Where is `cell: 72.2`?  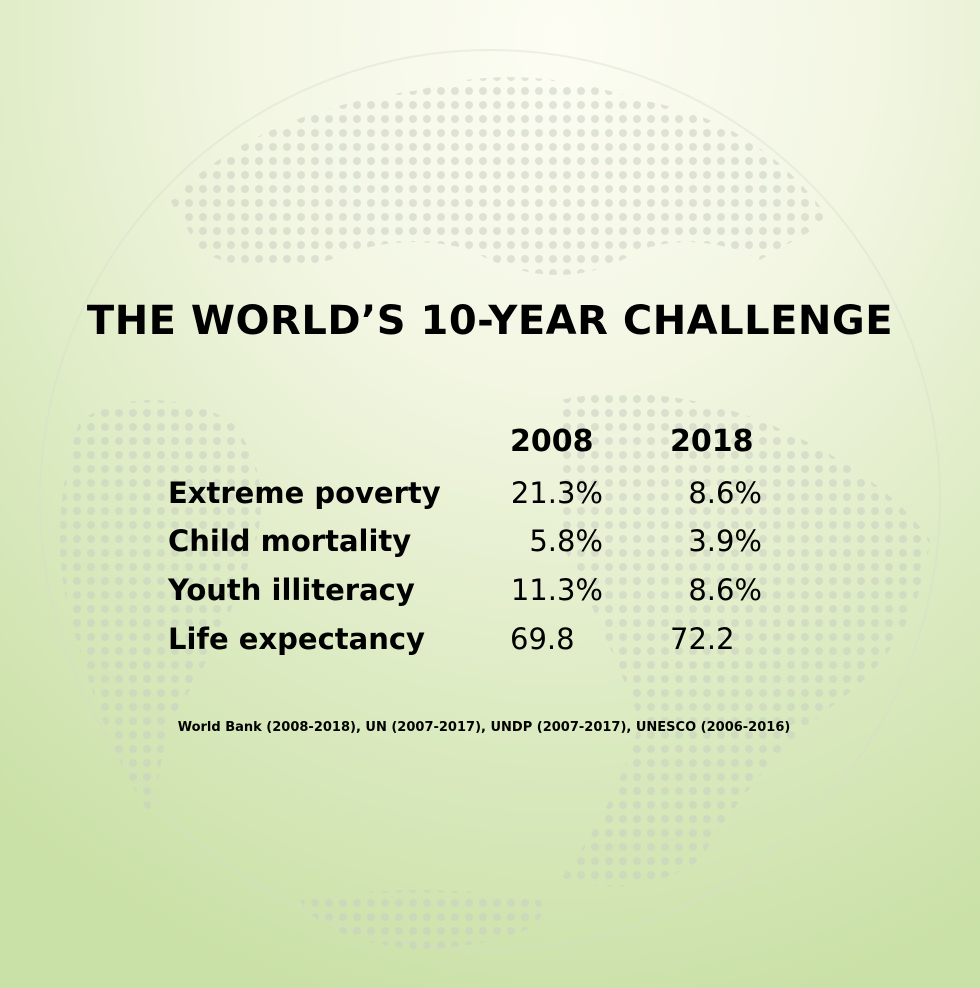 cell: 72.2 is located at coordinates (702, 639).